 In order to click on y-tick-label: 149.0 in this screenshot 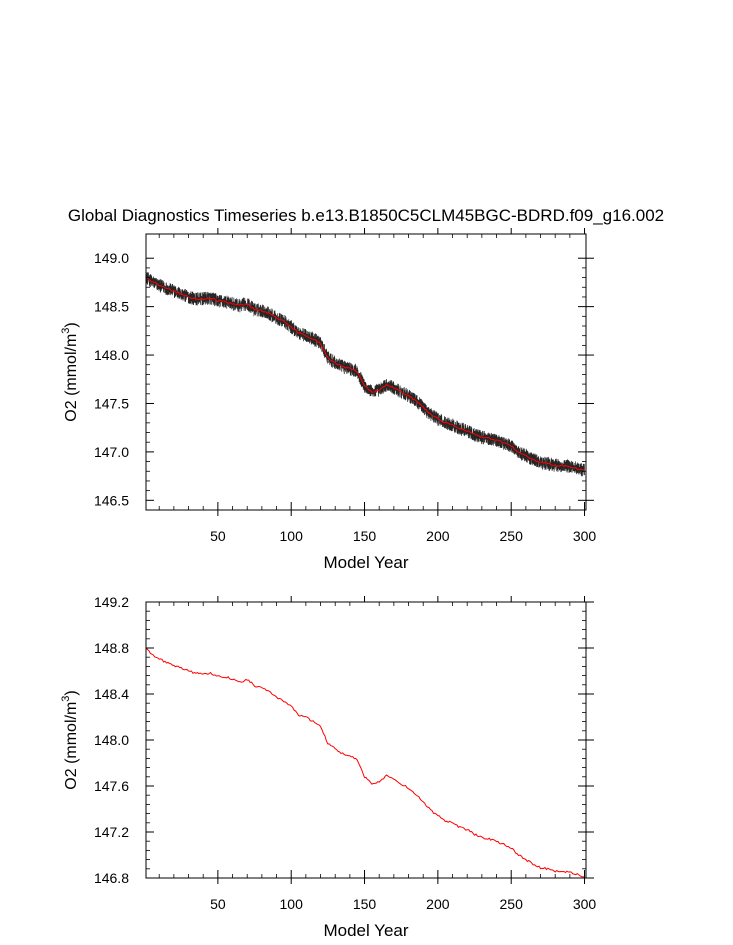, I will do `click(111, 258)`.